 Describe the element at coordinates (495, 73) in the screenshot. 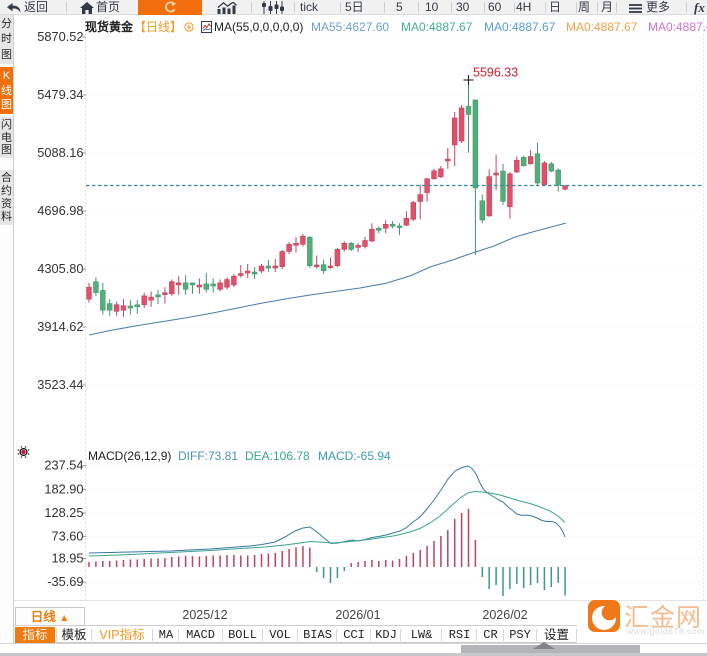

I see `svg-text: 5596.33` at that location.